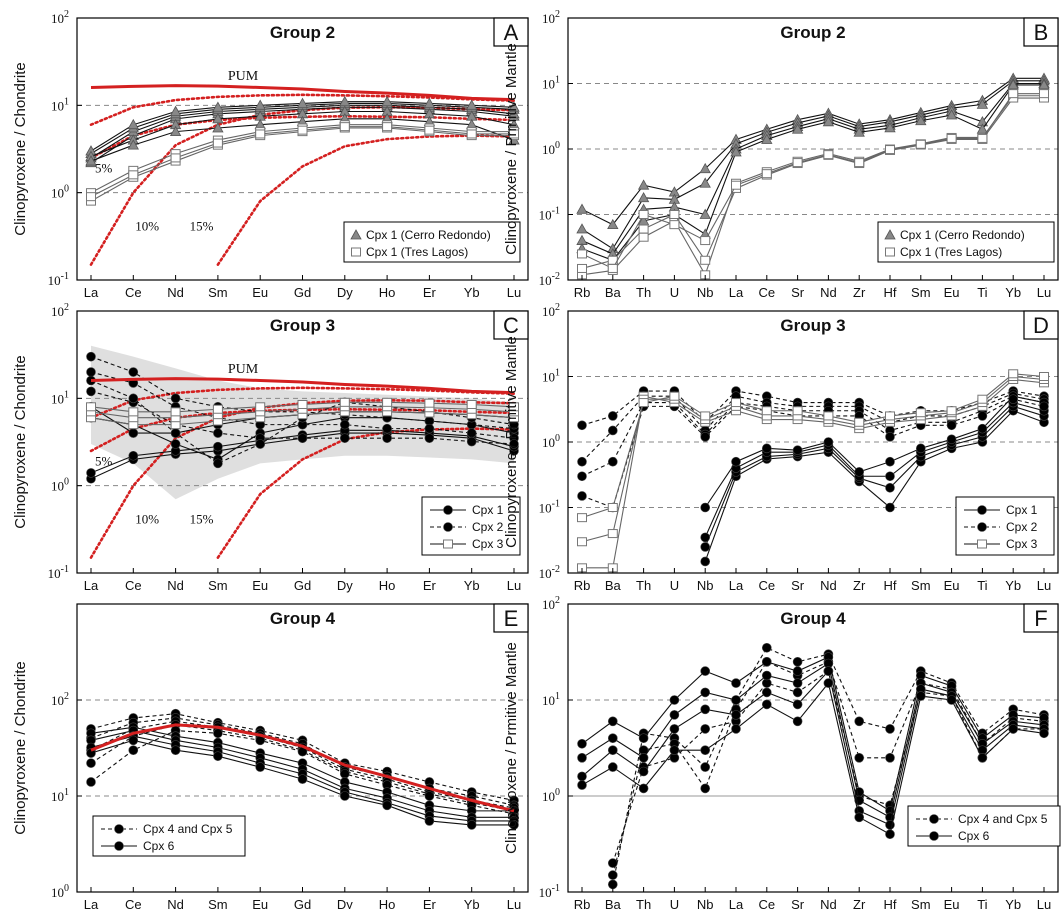 The image size is (1062, 909). What do you see at coordinates (812, 32) in the screenshot?
I see `panel-title: Group 2` at bounding box center [812, 32].